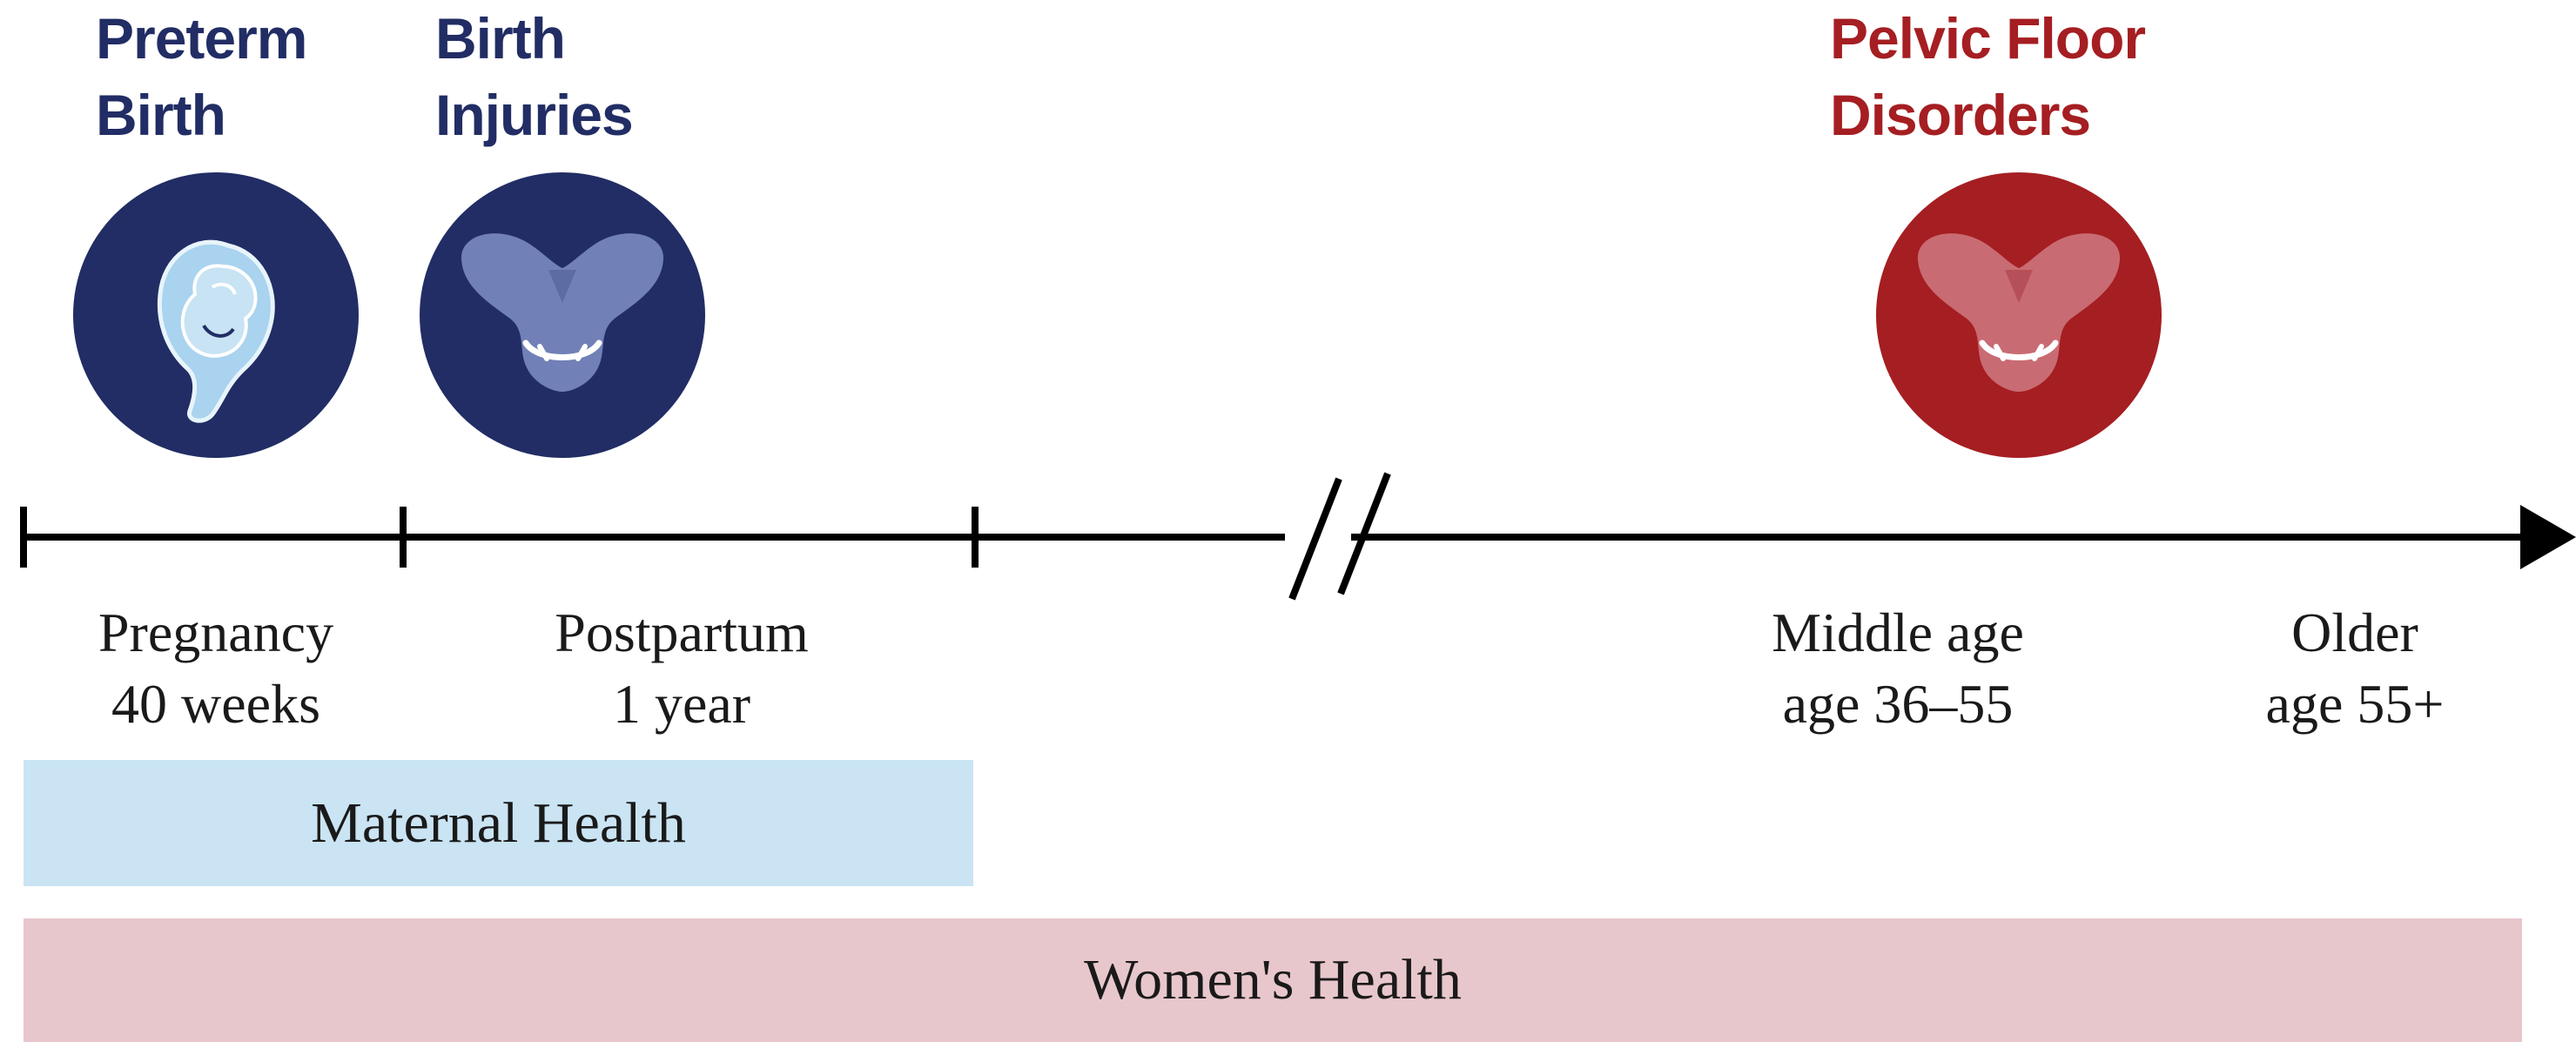 This screenshot has width=2576, height=1042. I want to click on preterm-birth-circle, so click(216, 315).